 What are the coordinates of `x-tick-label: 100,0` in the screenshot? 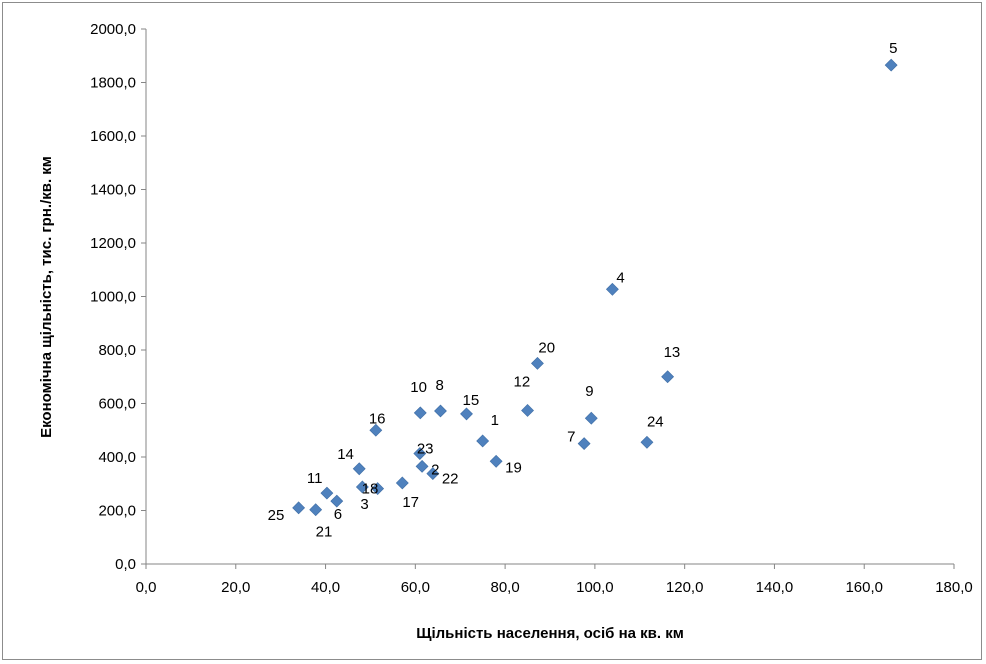 It's located at (595, 587).